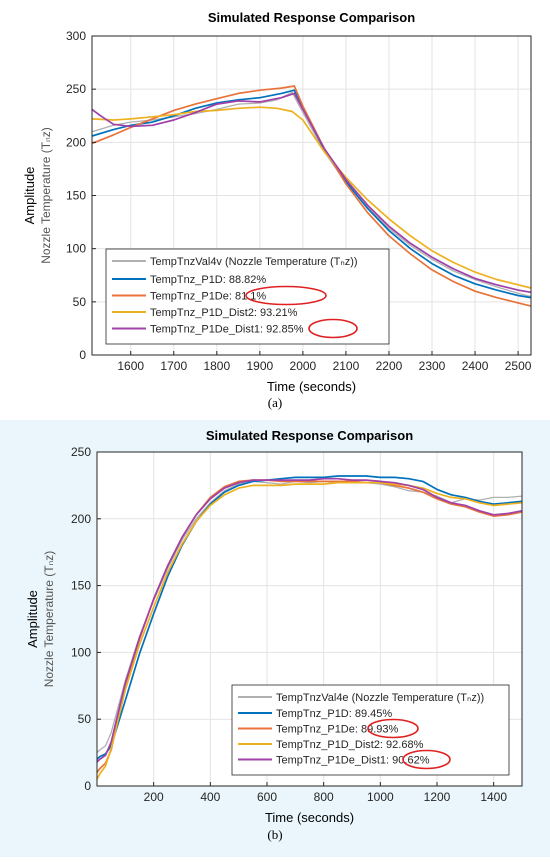 The image size is (550, 862). What do you see at coordinates (275, 834) in the screenshot?
I see `panel-label-b: (b)` at bounding box center [275, 834].